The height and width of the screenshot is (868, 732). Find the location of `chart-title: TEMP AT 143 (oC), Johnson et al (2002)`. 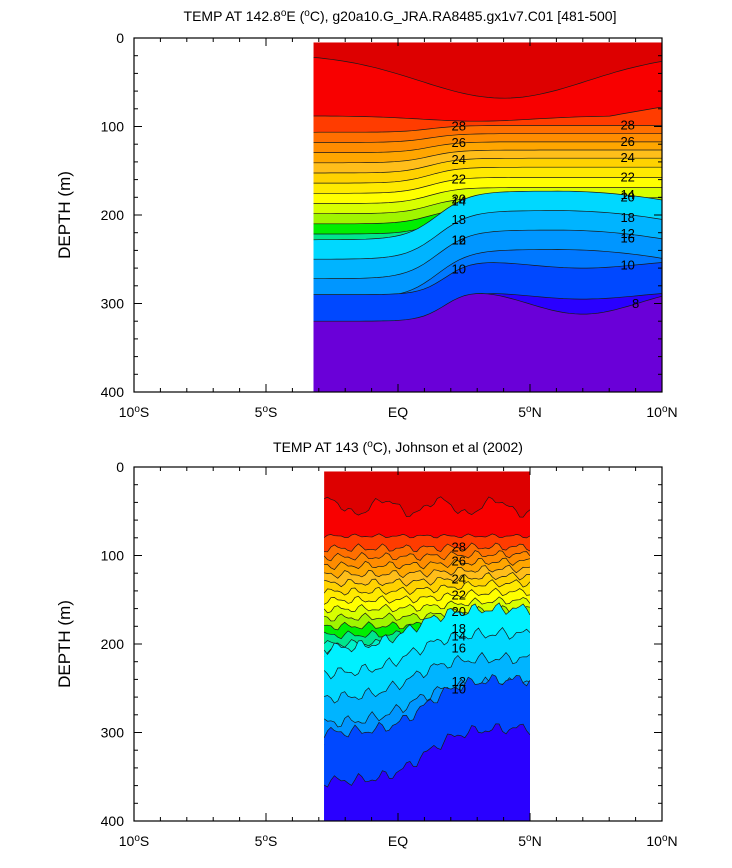

chart-title: TEMP AT 143 (oC), Johnson et al (2002) is located at coordinates (398, 447).